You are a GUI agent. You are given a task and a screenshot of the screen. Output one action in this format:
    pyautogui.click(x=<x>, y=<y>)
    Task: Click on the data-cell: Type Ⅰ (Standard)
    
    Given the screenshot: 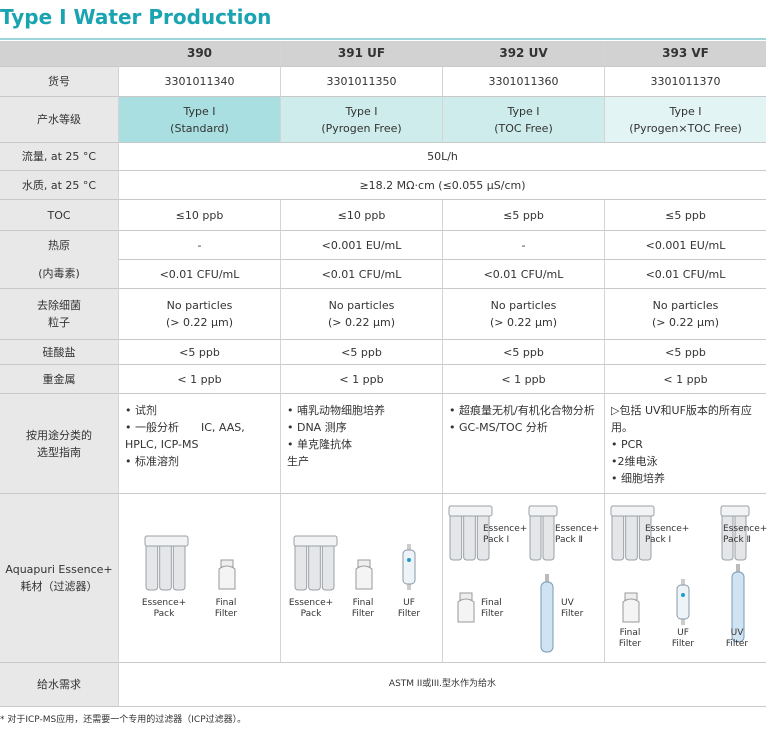 What is the action you would take?
    pyautogui.click(x=199, y=120)
    